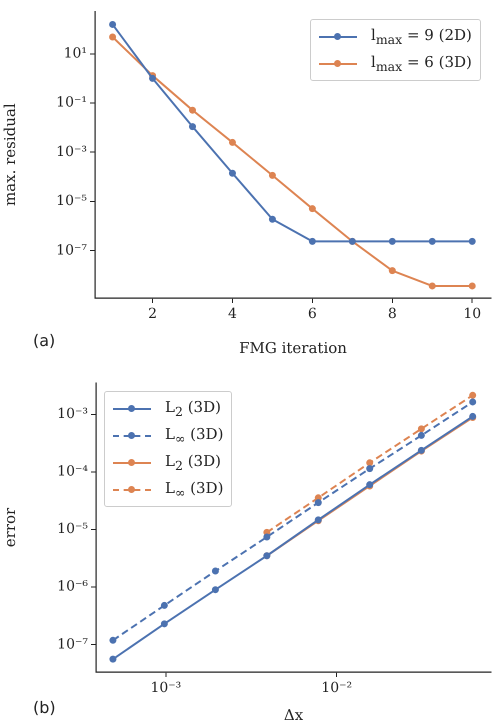  What do you see at coordinates (294, 715) in the screenshot?
I see `x-axis-title: Δx` at bounding box center [294, 715].